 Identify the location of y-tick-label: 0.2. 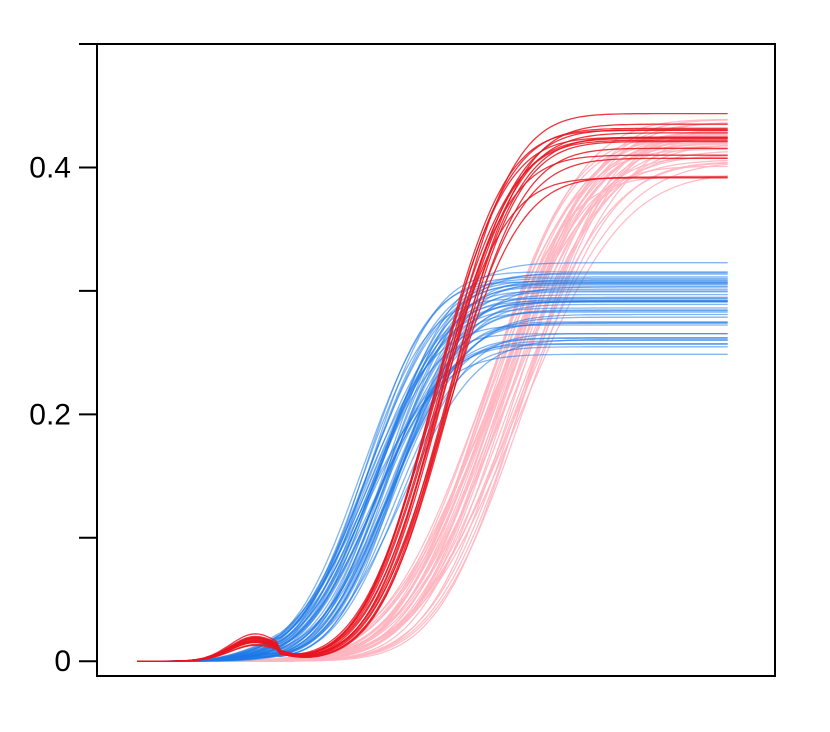
(50, 414).